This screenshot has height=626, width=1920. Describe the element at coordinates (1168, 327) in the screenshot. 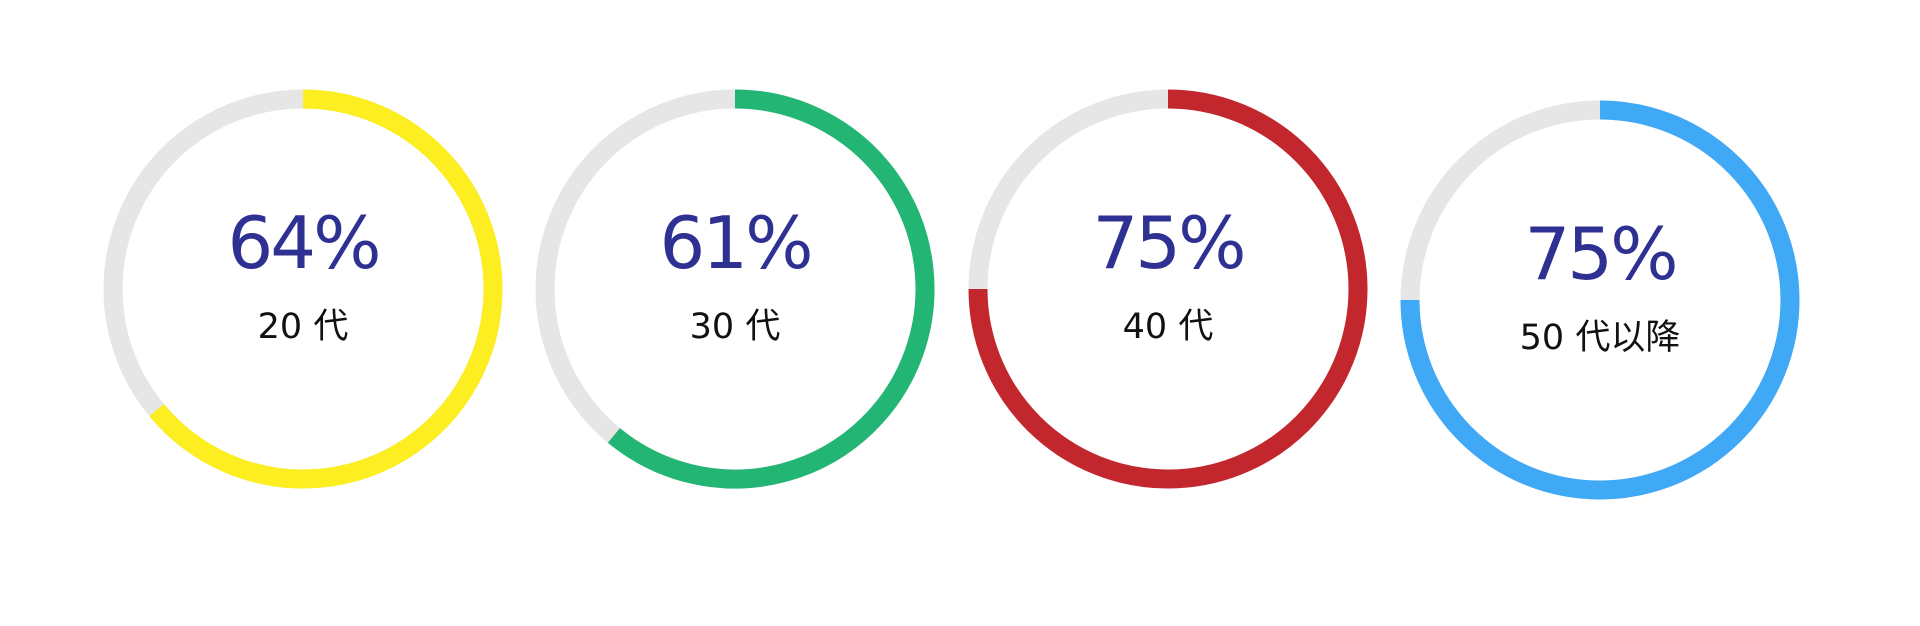

I see `gauge-label: 40 代` at that location.